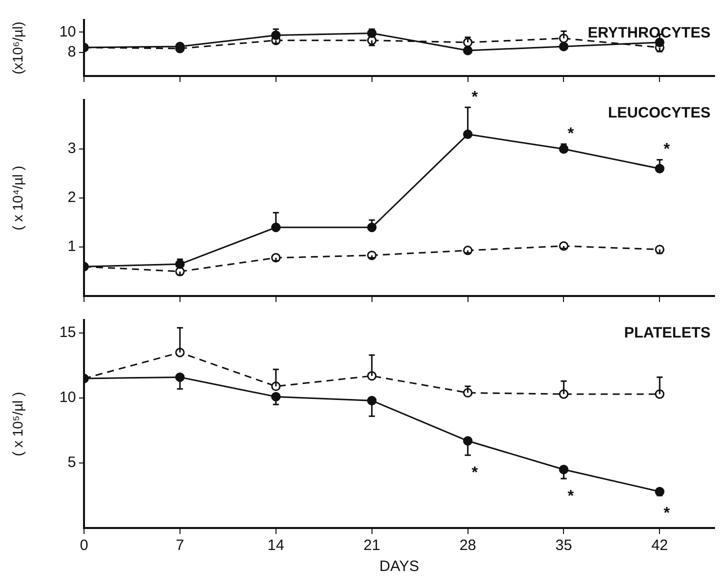 This screenshot has height=579, width=728. Describe the element at coordinates (667, 333) in the screenshot. I see `chart-title: PLATELETS` at that location.